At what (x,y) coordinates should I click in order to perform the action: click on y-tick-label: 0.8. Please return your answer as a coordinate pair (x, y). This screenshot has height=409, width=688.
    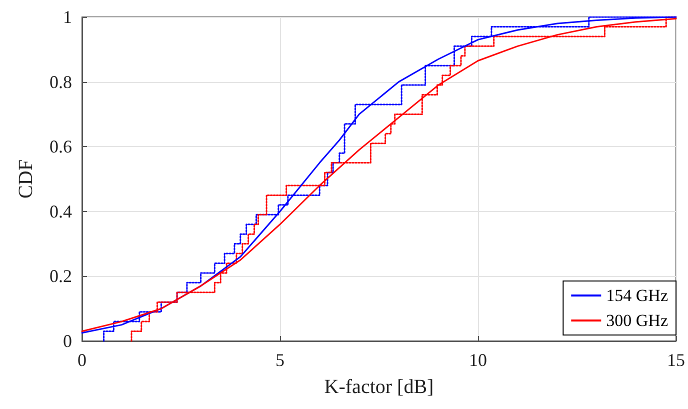
    Looking at the image, I should click on (61, 82).